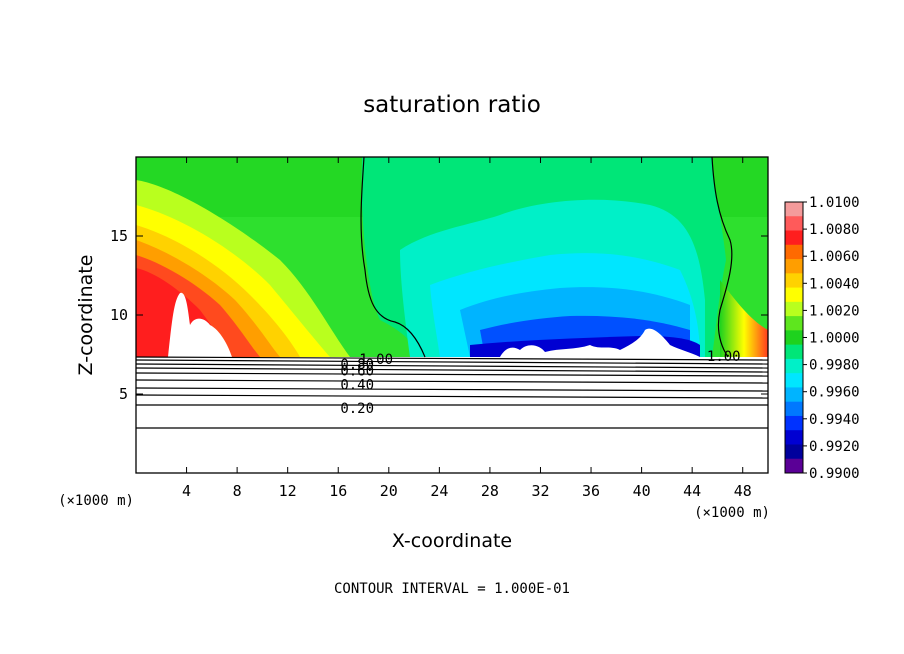  Describe the element at coordinates (834, 203) in the screenshot. I see `colorbar-label: 1.0100` at that location.